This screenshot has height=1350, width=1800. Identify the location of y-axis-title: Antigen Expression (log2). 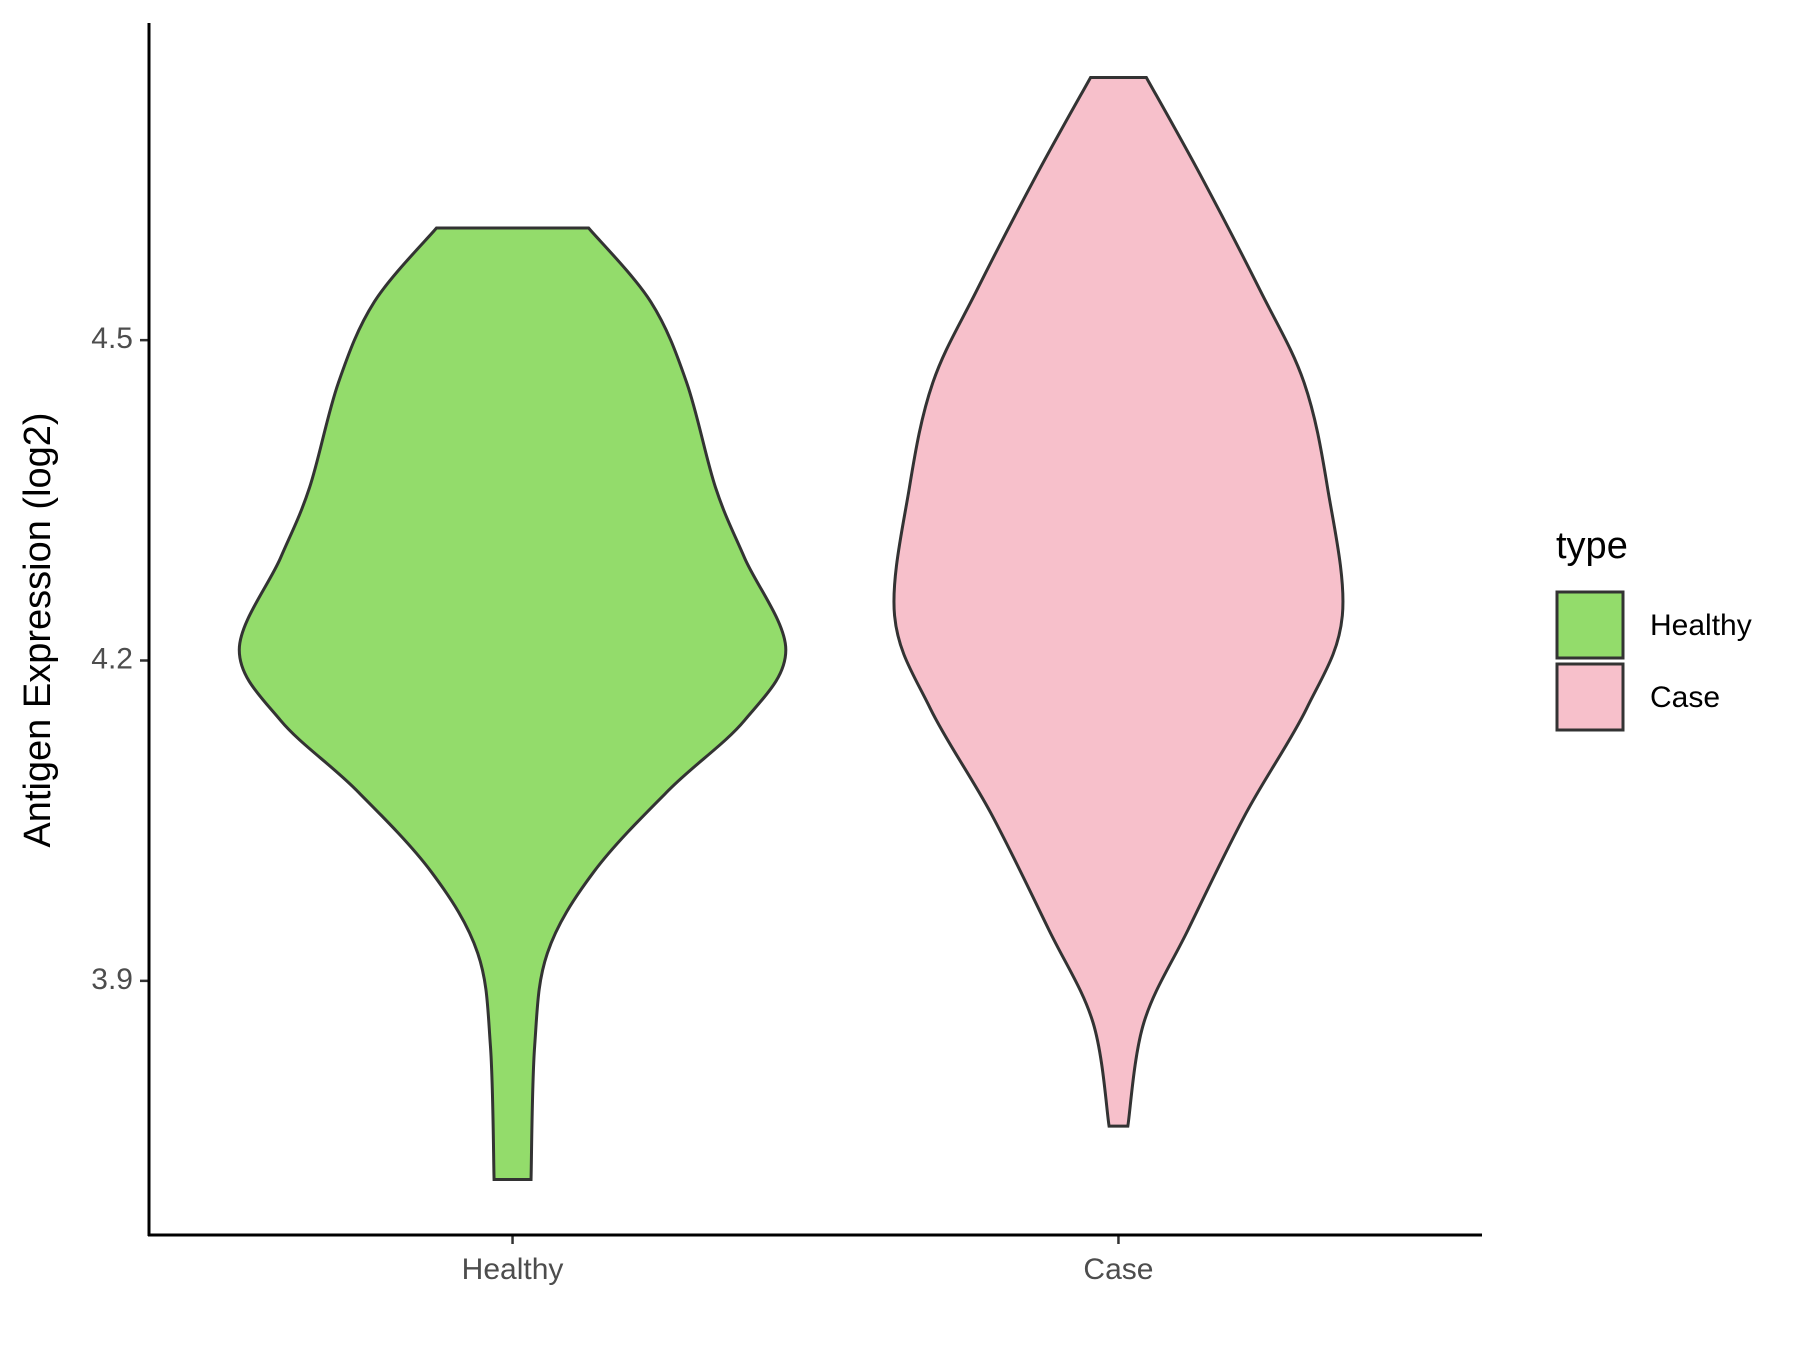
(38, 629).